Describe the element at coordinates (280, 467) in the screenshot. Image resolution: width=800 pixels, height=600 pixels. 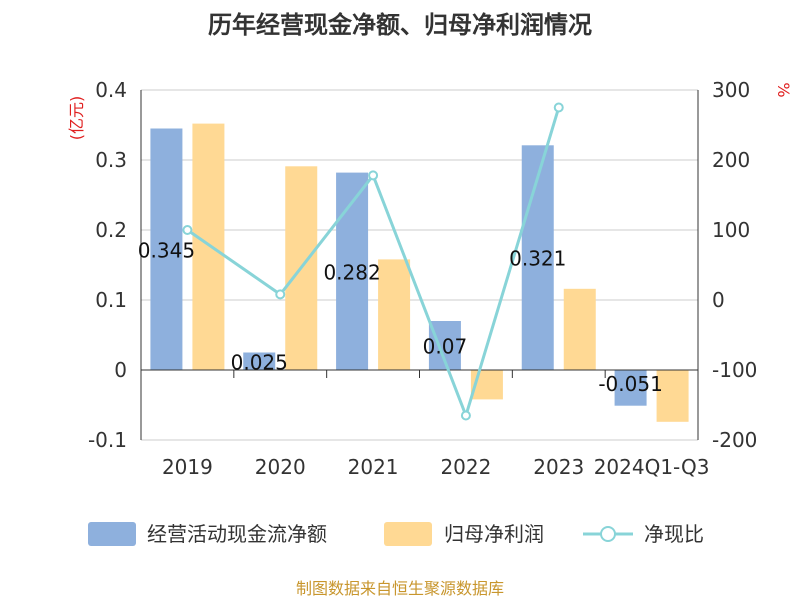
I see `x-tick-label: 2020` at that location.